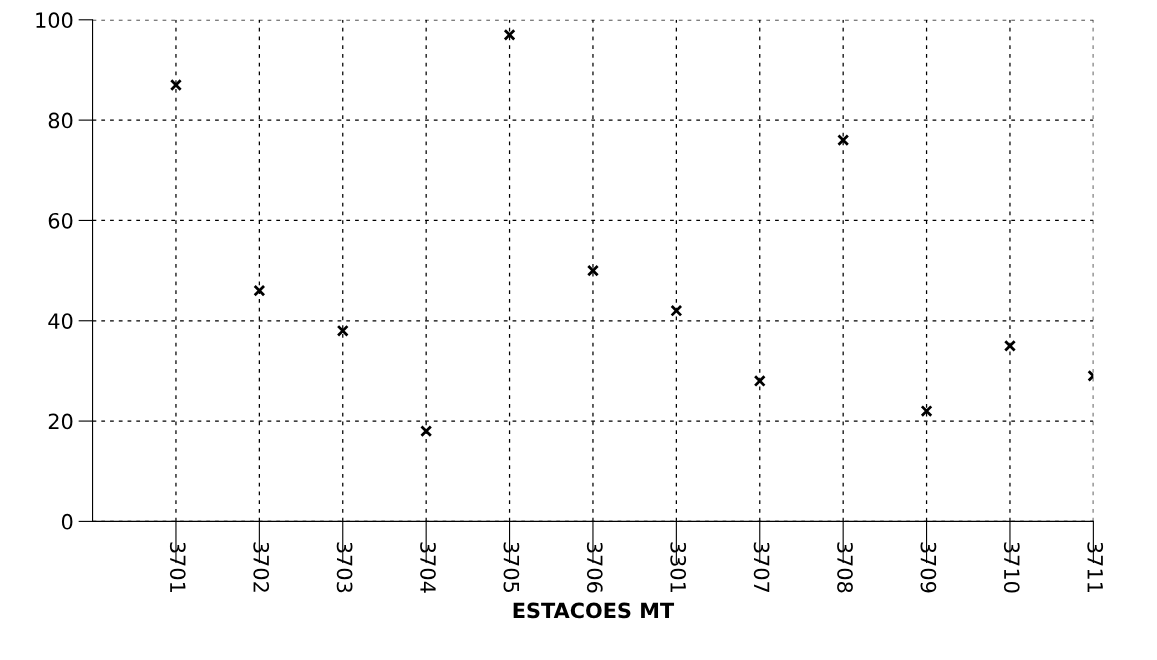 The width and height of the screenshot is (1157, 660). I want to click on x-tick-label: 3708, so click(845, 567).